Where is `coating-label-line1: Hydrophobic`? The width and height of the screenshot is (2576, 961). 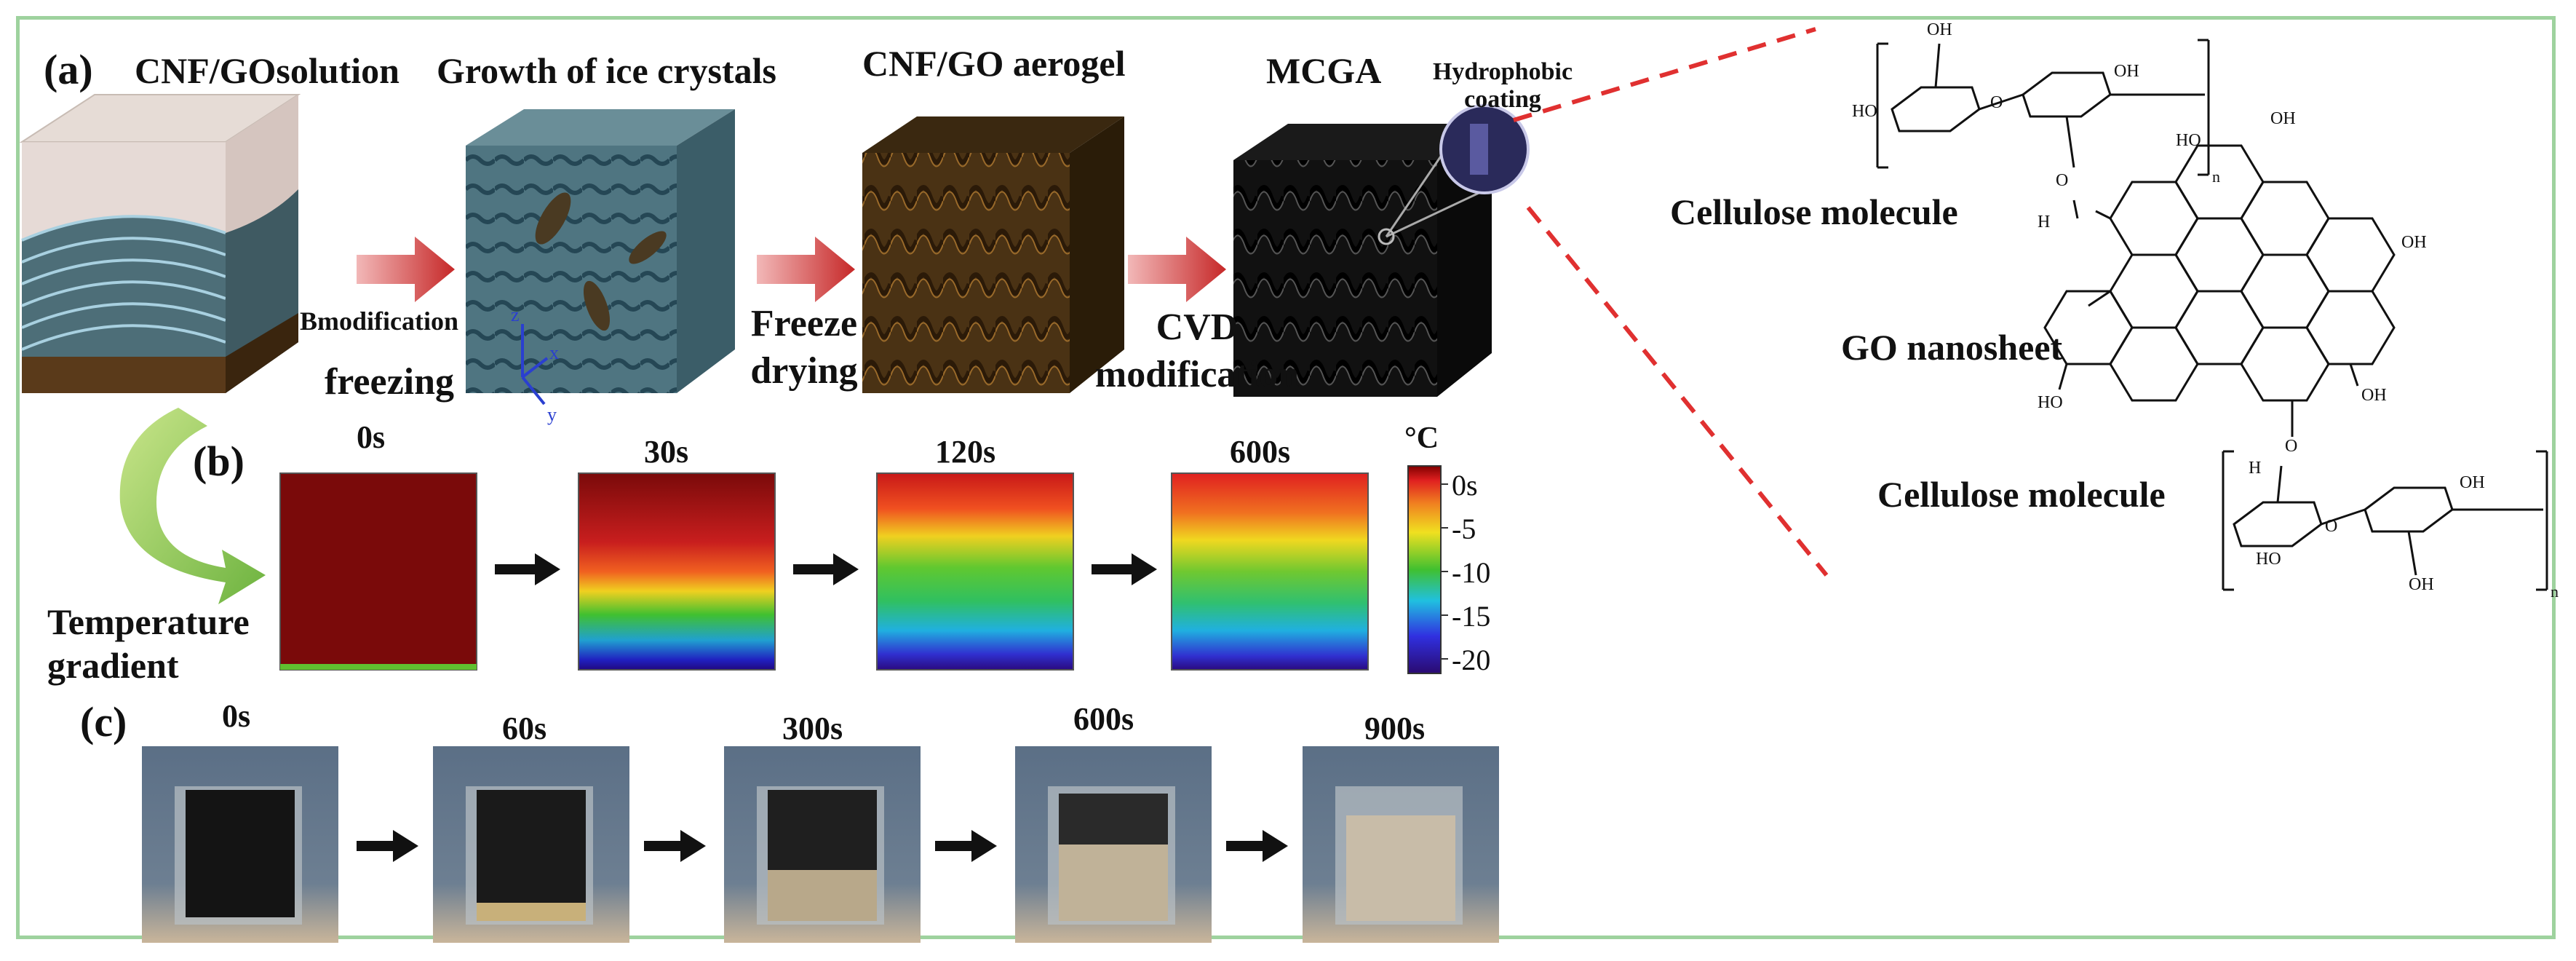
coating-label-line1: Hydrophobic is located at coordinates (1502, 71).